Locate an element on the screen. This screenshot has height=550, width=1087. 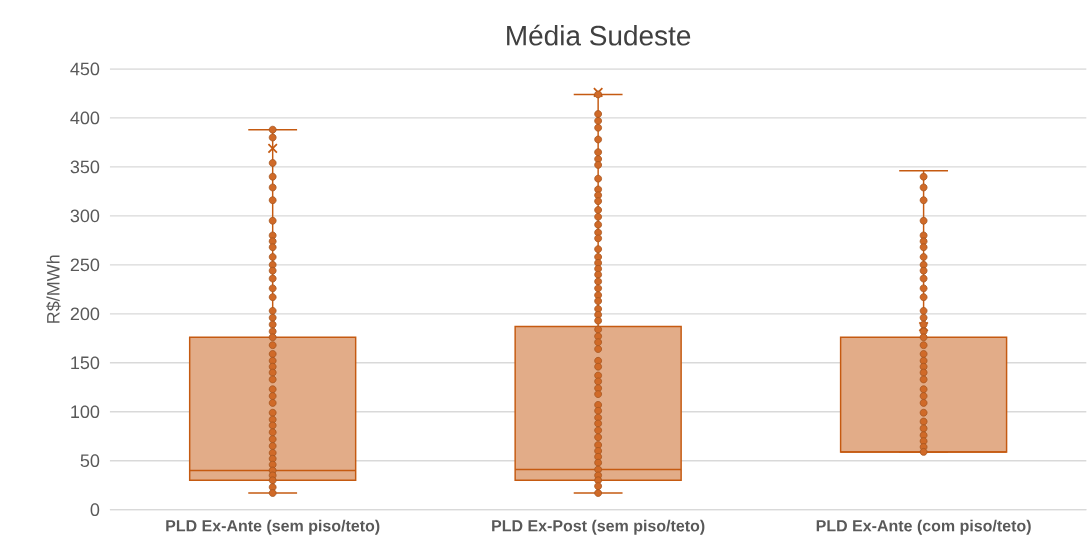
x-tick-label: PLD Ex-Post (sem piso/teto) is located at coordinates (598, 527).